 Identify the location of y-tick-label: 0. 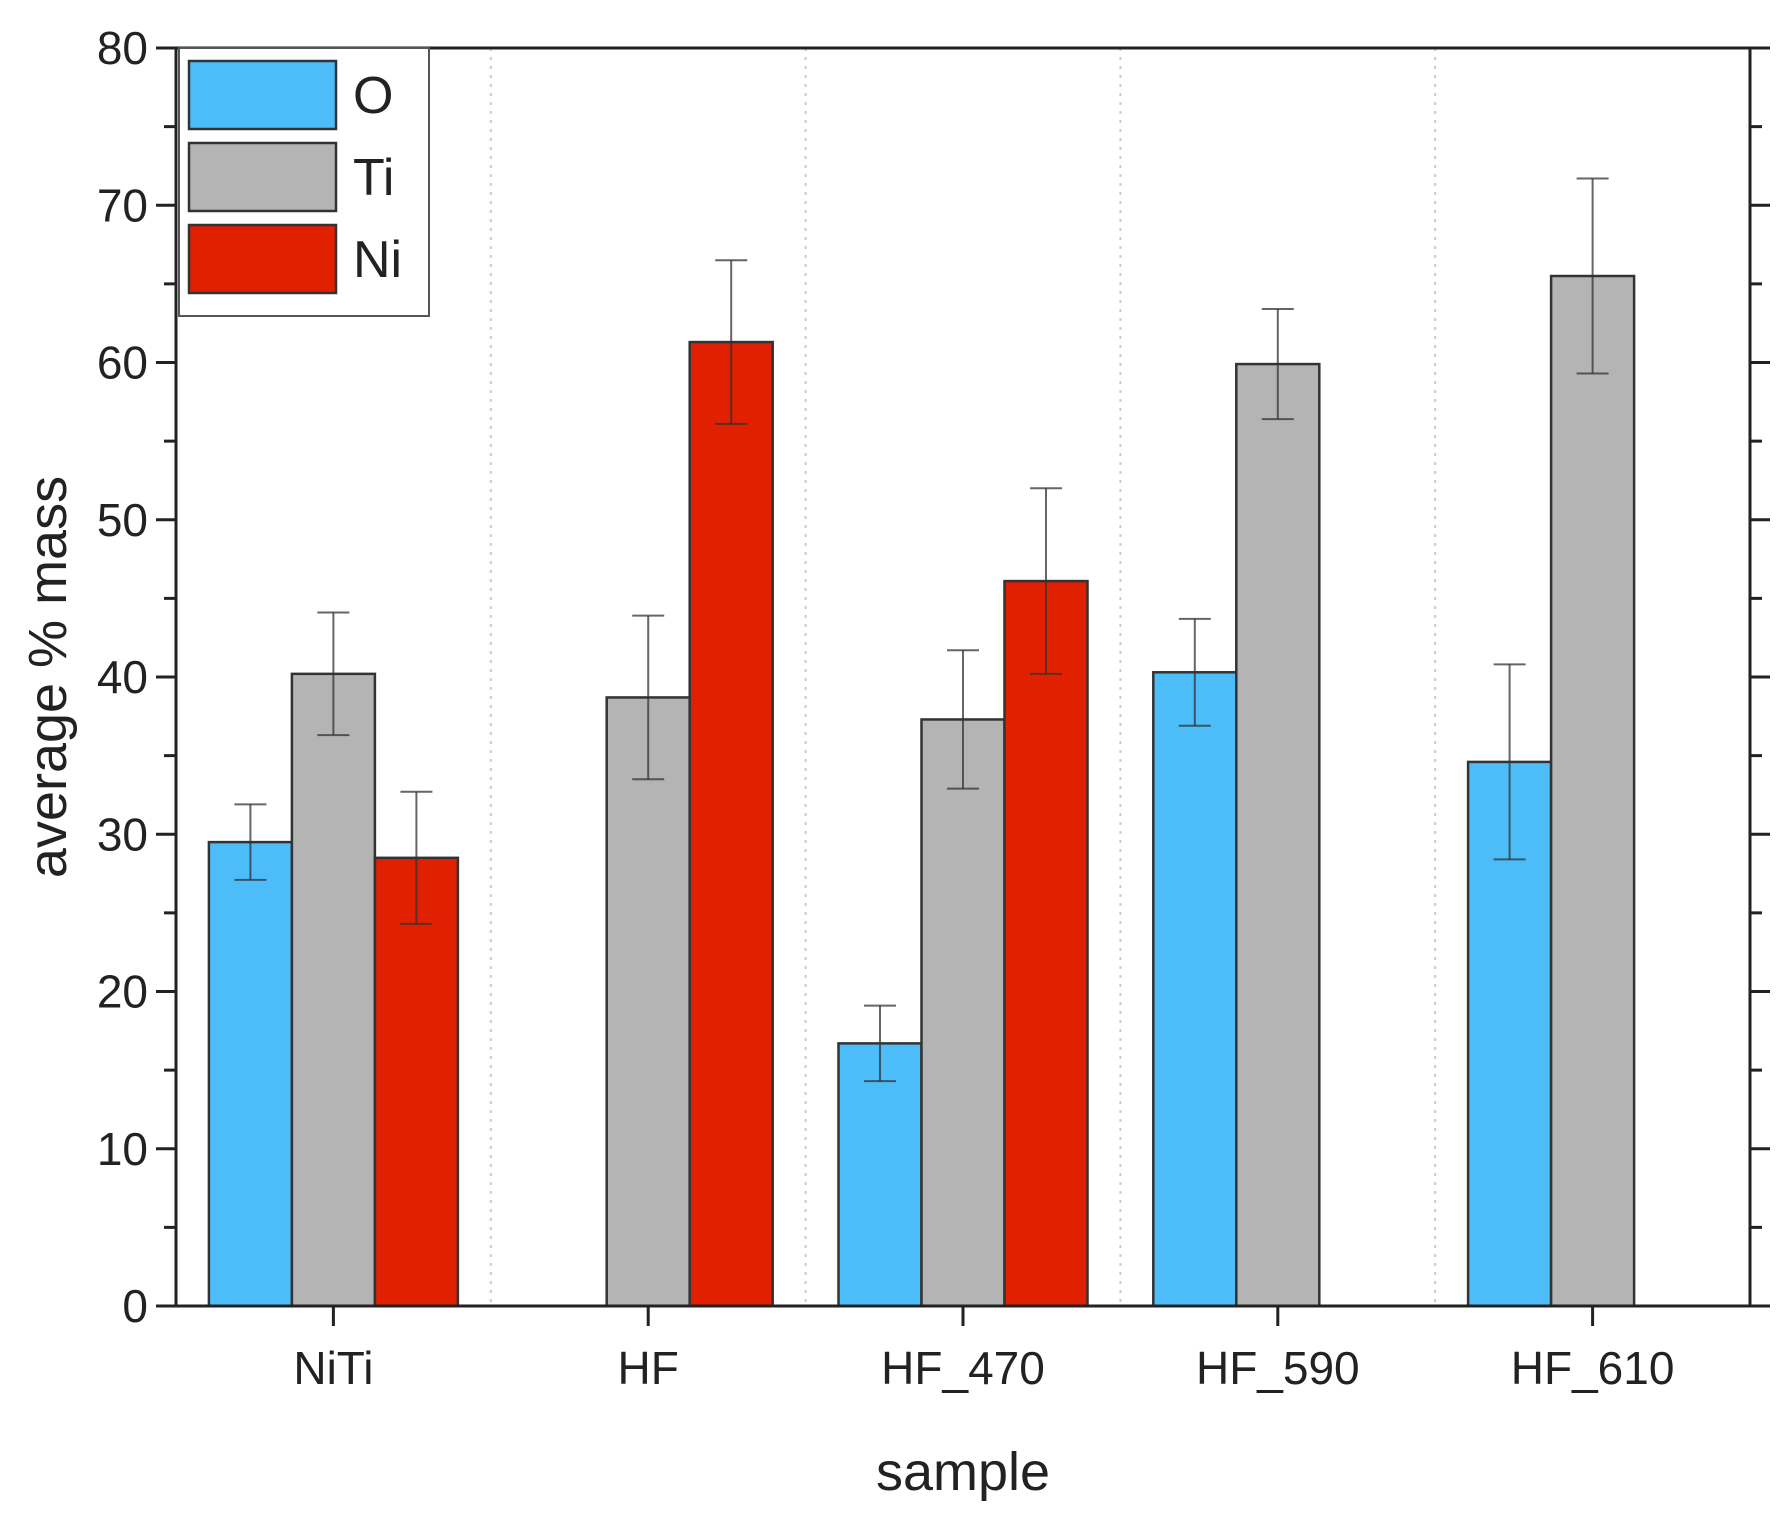
(135, 1306).